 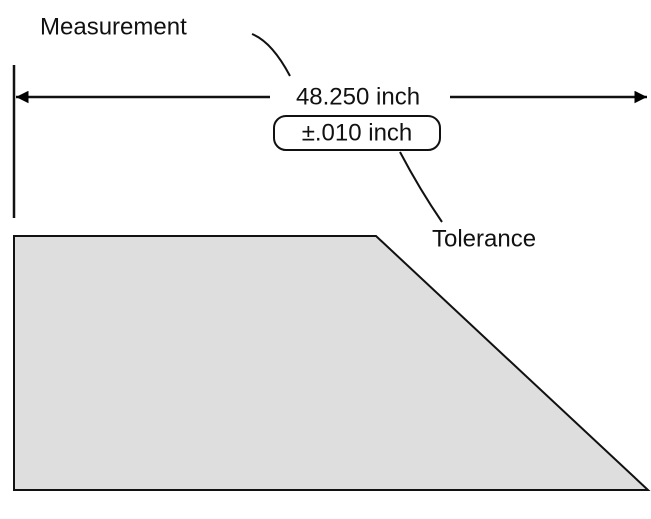 I want to click on tolerance-value-text: ±.010 inch, so click(x=357, y=132).